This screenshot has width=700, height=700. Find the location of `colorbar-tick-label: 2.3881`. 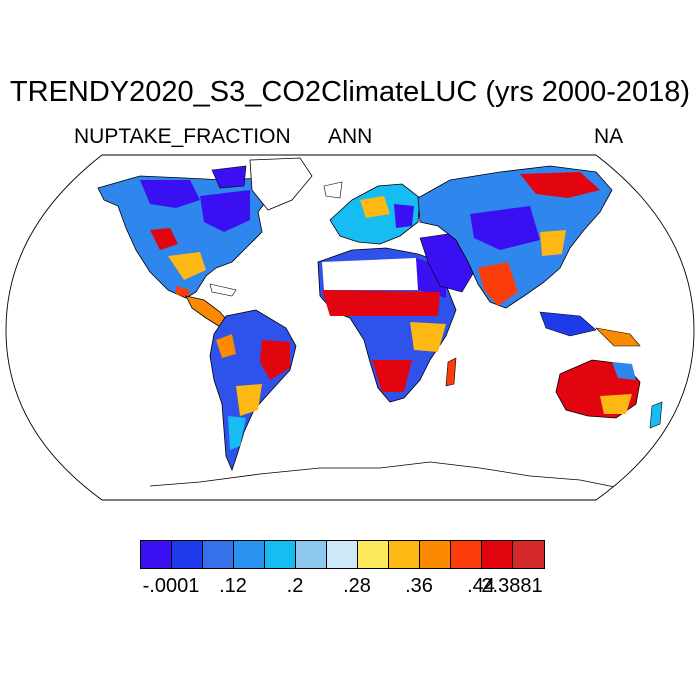

colorbar-tick-label: 2.3881 is located at coordinates (512, 586).